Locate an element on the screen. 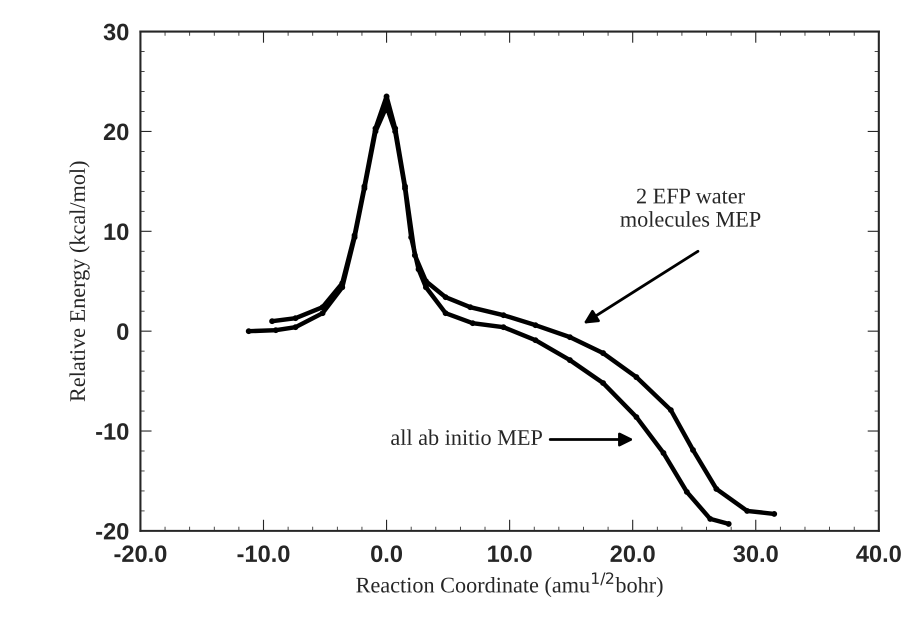  y-tick-label: 30 is located at coordinates (116, 32).